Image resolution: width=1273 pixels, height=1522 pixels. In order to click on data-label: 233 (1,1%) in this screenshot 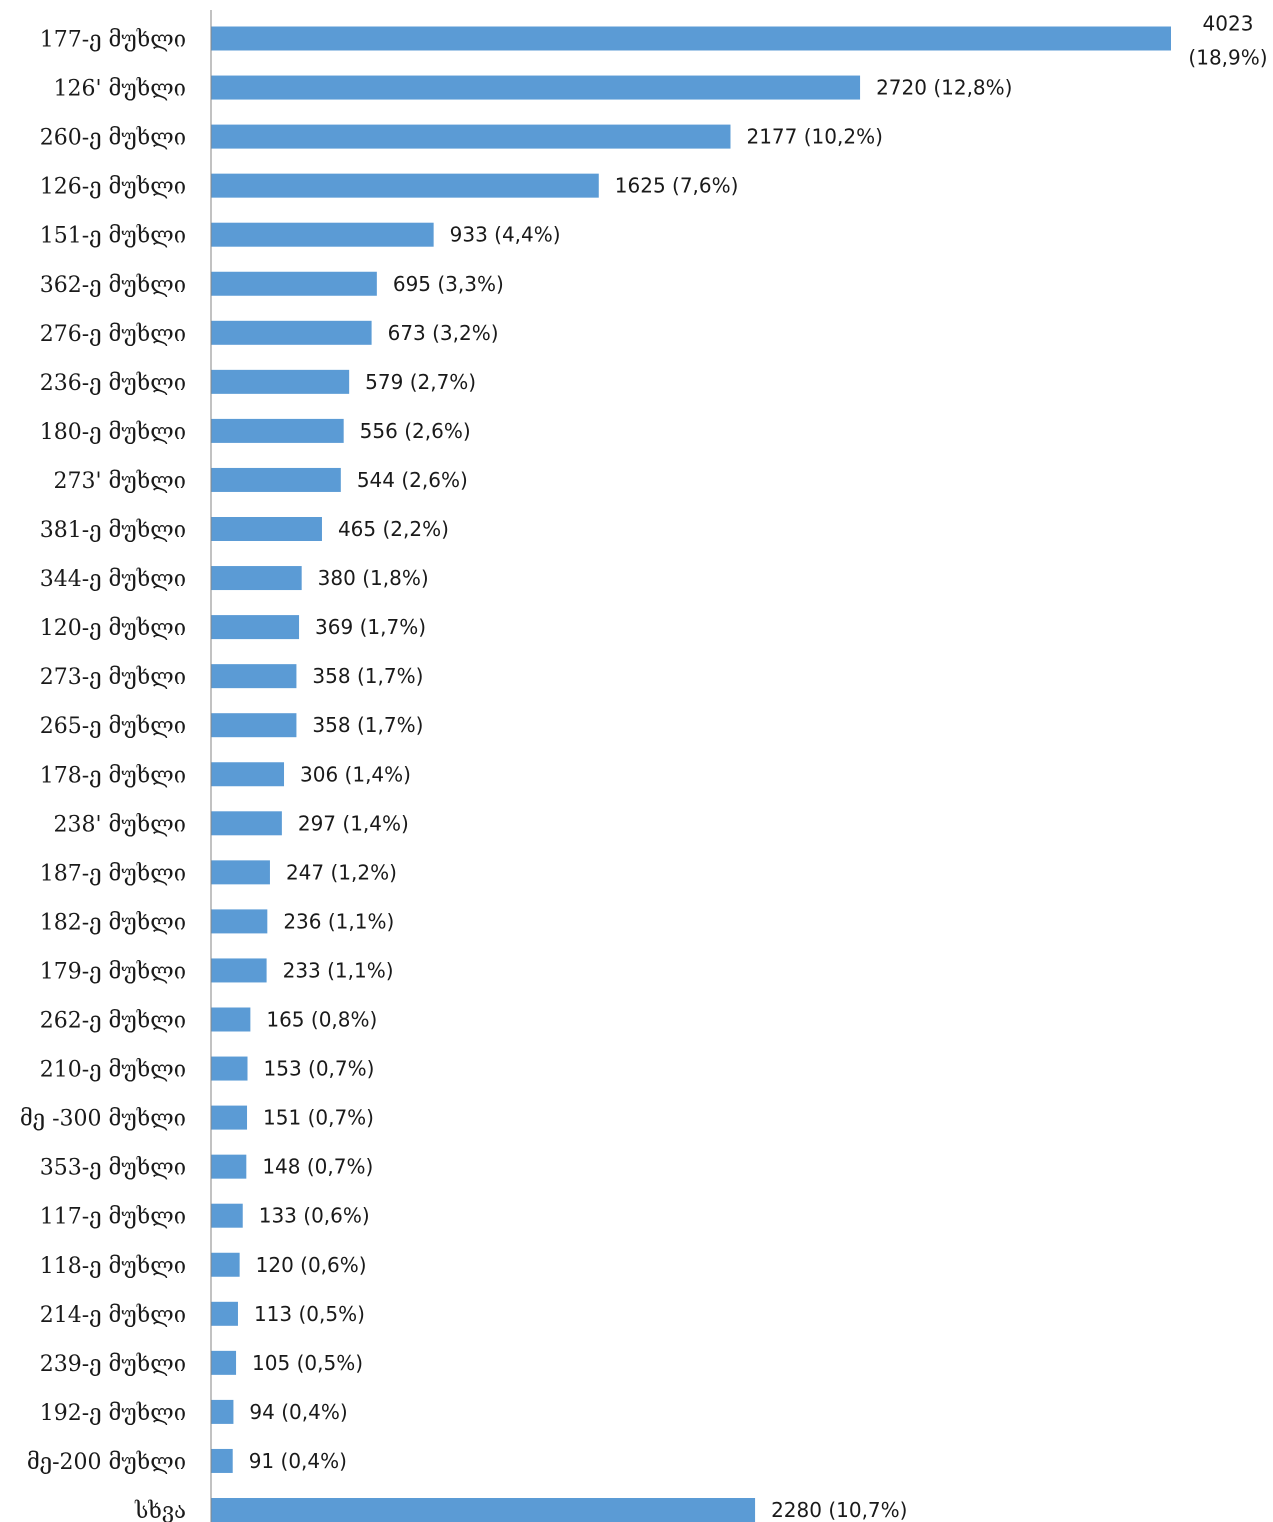, I will do `click(338, 970)`.